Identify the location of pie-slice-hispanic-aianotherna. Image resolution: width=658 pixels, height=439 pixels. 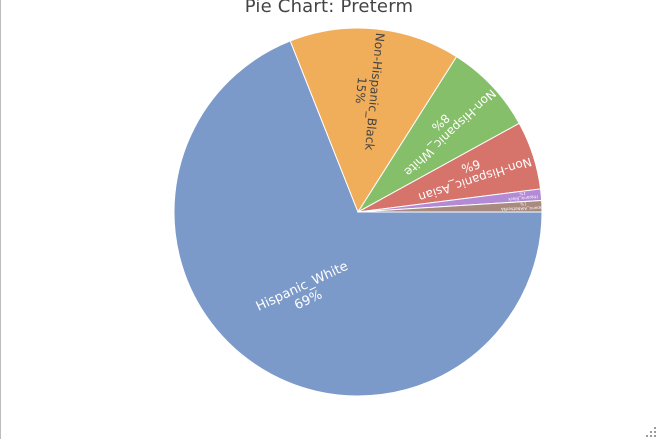
(450, 206).